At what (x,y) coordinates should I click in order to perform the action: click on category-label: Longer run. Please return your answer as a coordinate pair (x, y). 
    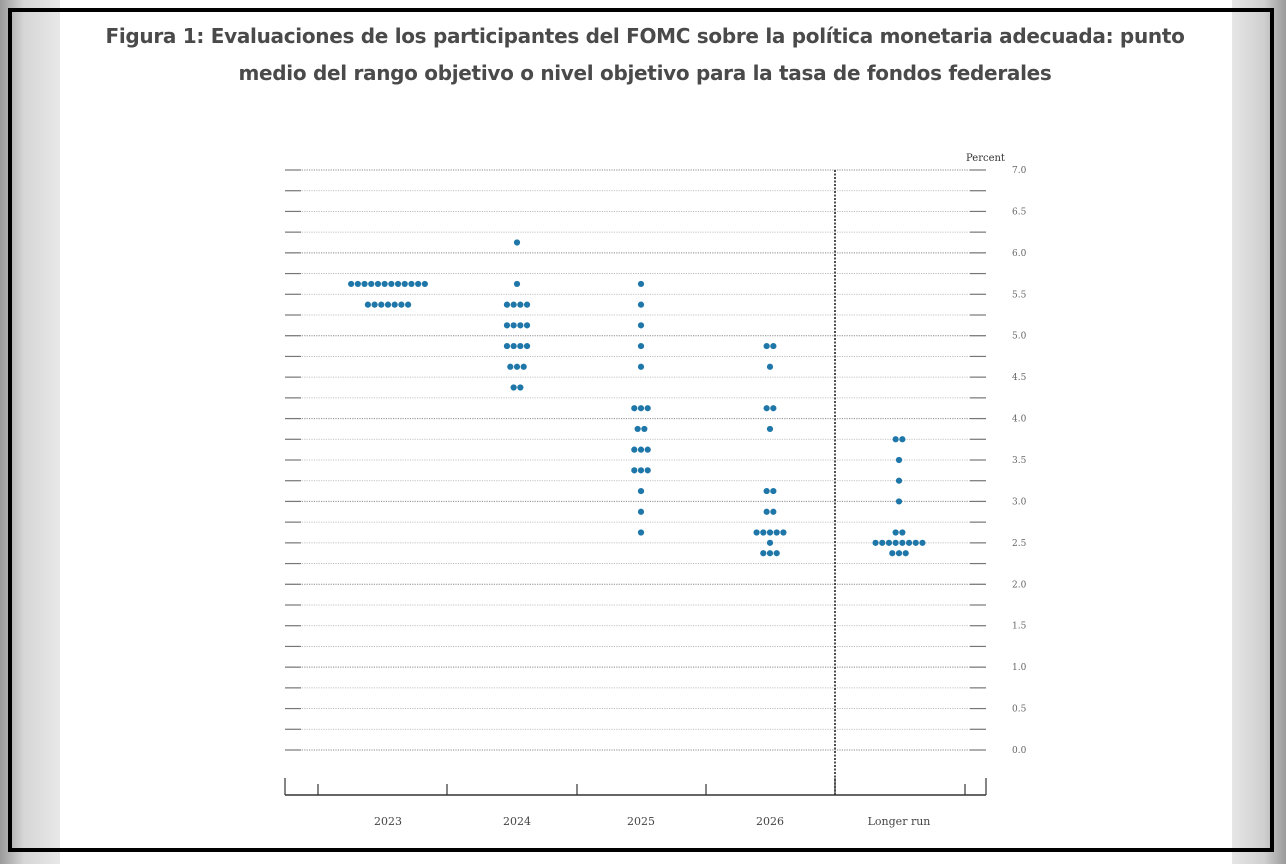
    Looking at the image, I should click on (899, 821).